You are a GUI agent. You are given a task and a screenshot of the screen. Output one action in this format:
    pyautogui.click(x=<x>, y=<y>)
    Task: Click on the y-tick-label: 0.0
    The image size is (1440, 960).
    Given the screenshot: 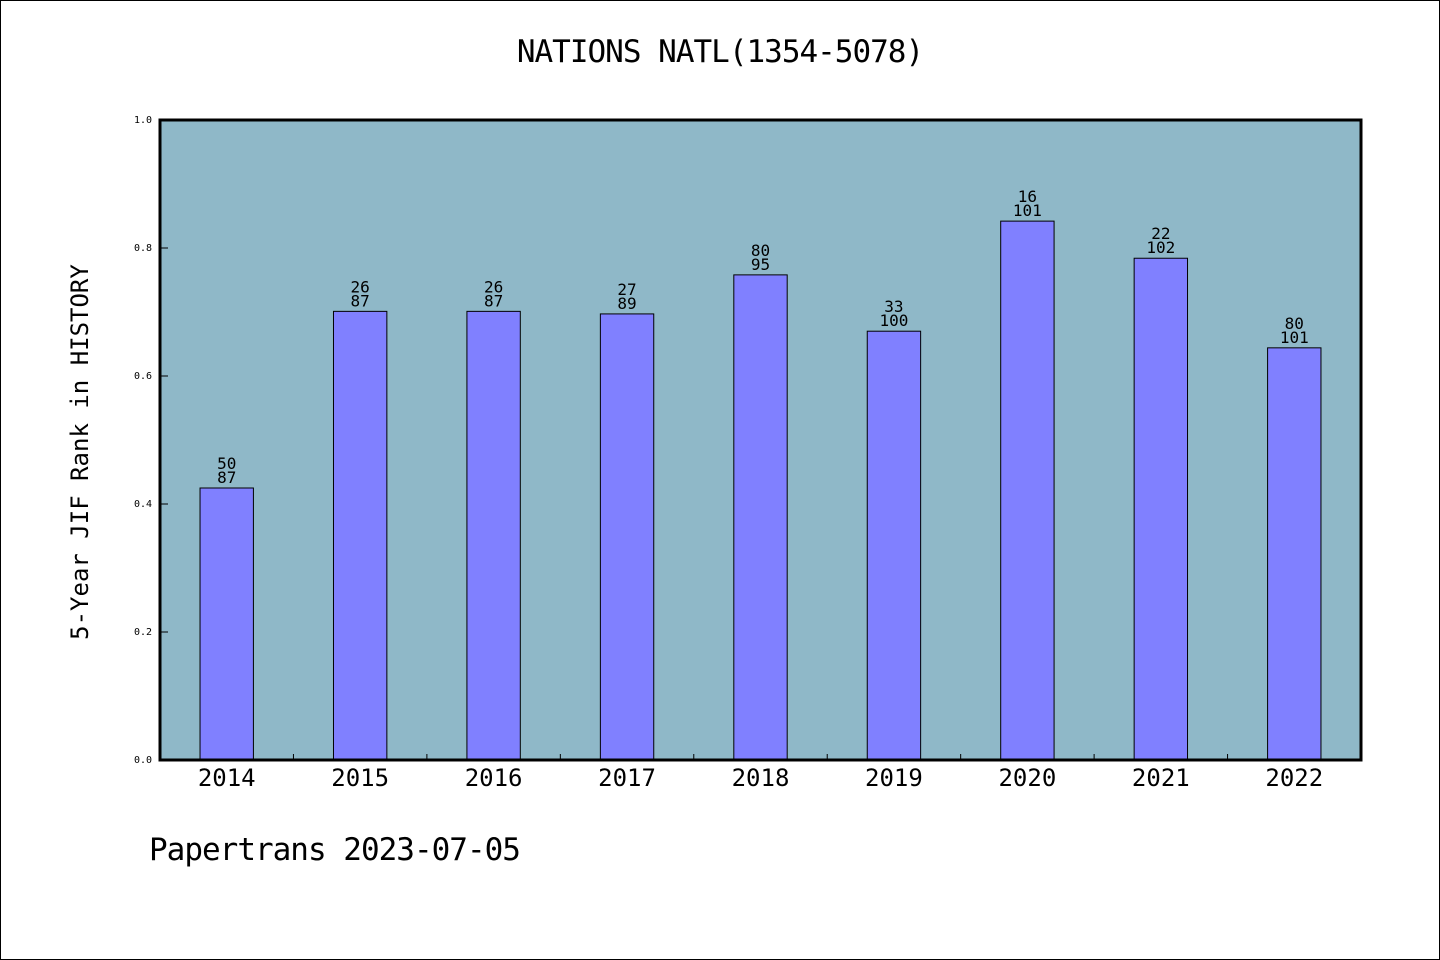 What is the action you would take?
    pyautogui.click(x=143, y=760)
    